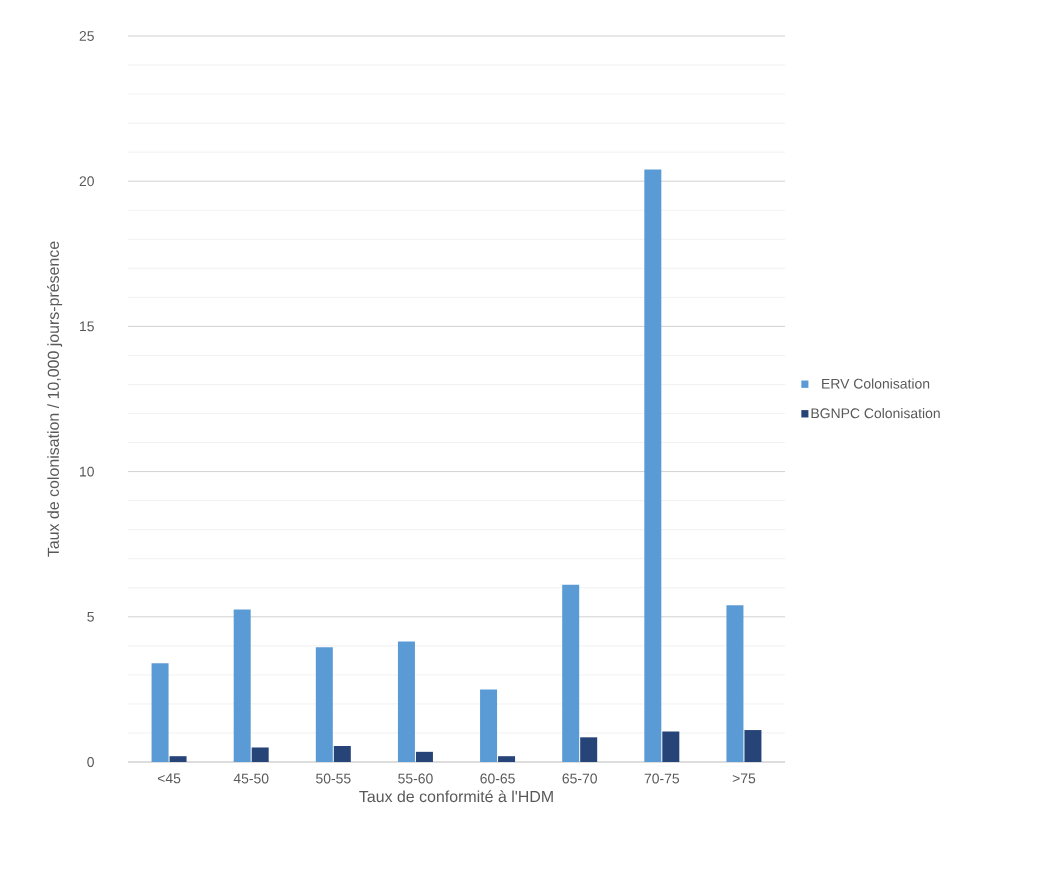 The image size is (1056, 876). I want to click on legend-label: BGNPC Colonisation, so click(875, 413).